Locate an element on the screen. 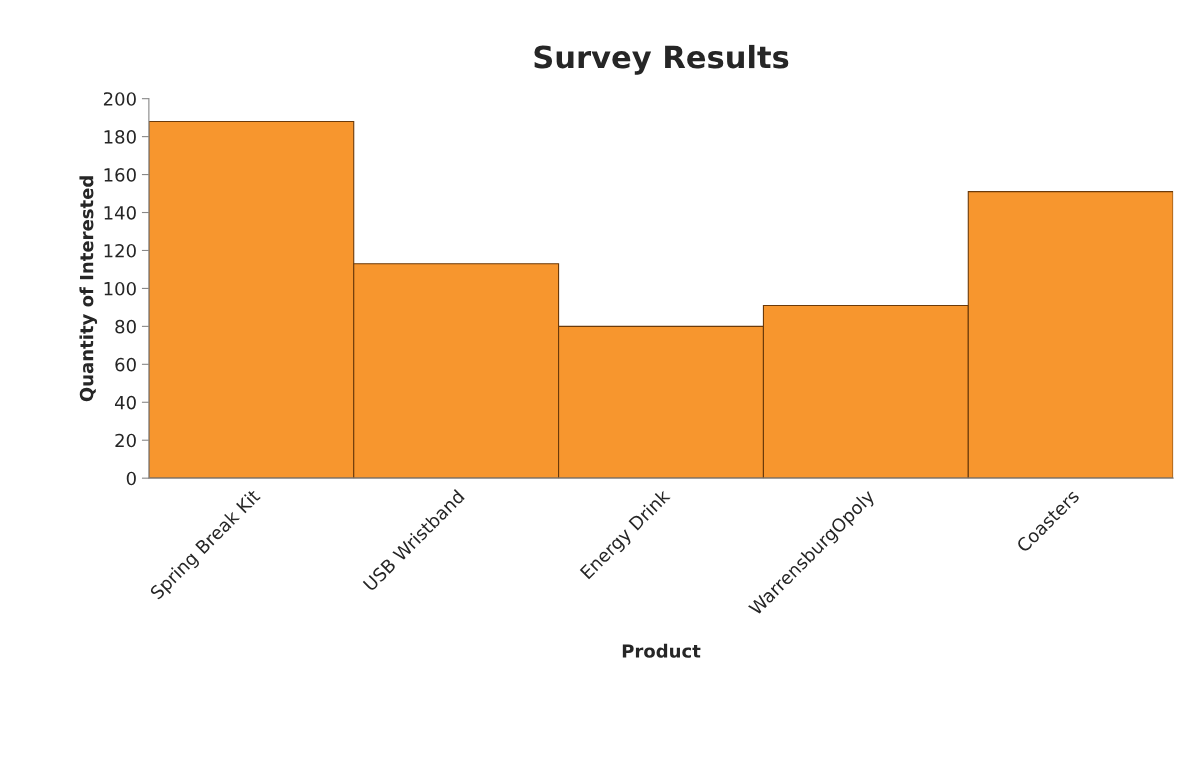 Image resolution: width=1191 pixels, height=759 pixels. y-tick-label: 20 is located at coordinates (125, 440).